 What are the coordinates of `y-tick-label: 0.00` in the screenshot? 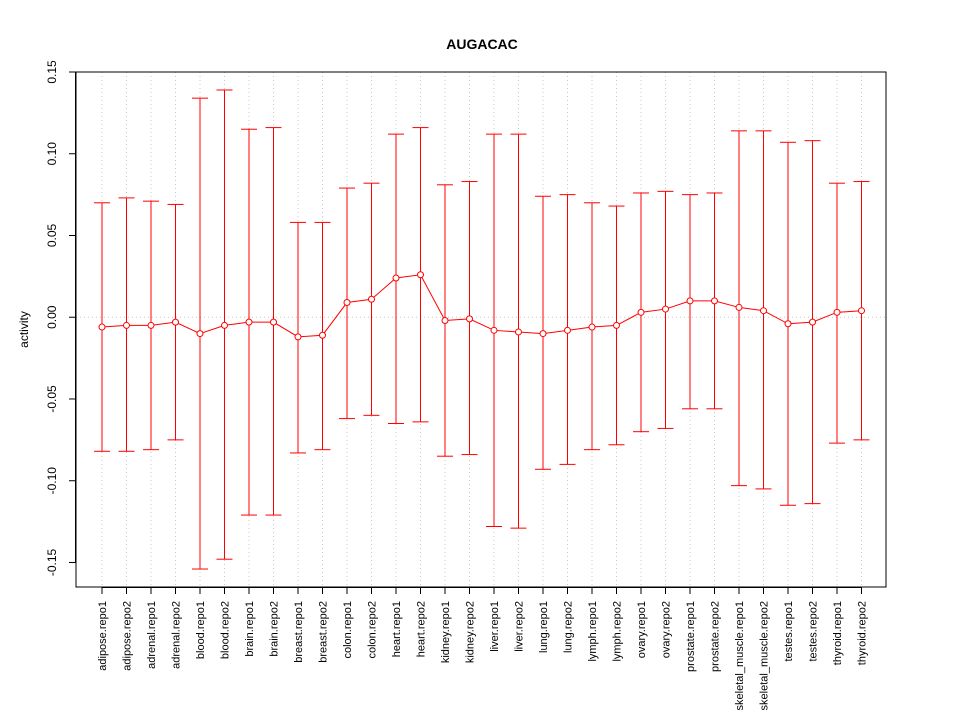 It's located at (52, 317).